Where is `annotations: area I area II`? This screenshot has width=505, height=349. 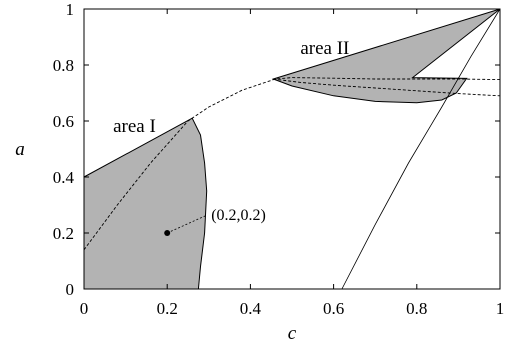 annotations: area I area II is located at coordinates (231, 87).